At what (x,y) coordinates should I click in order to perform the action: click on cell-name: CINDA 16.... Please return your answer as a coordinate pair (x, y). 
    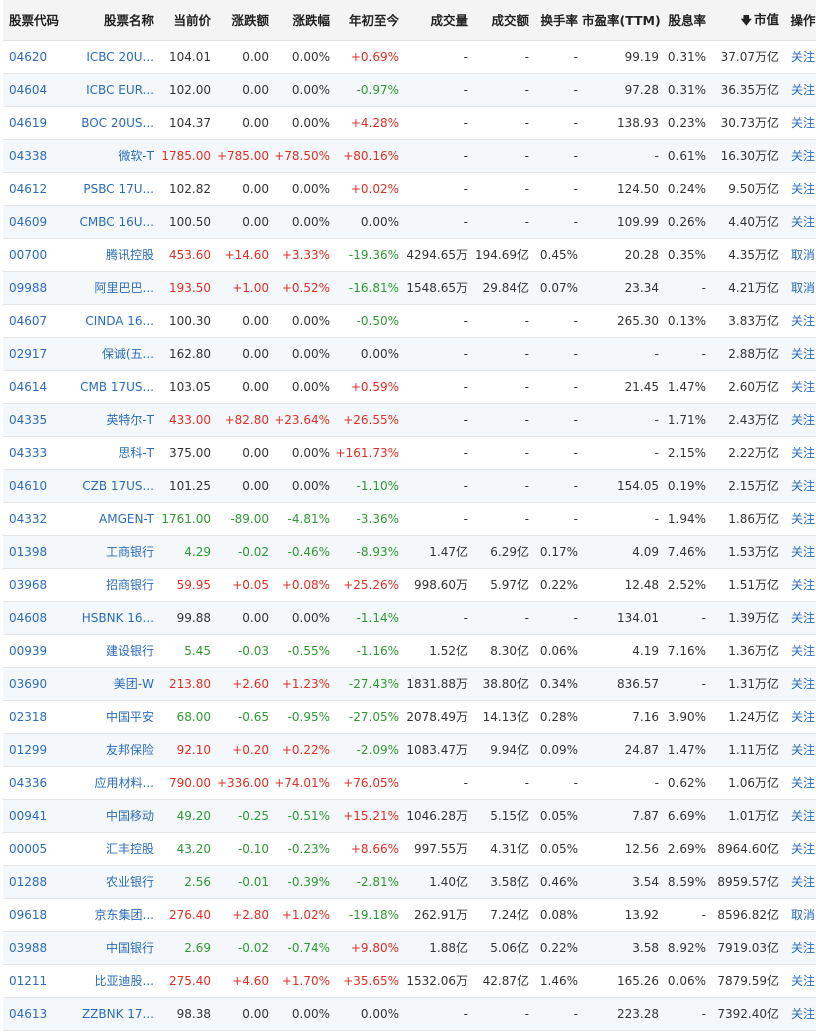
    Looking at the image, I should click on (119, 320).